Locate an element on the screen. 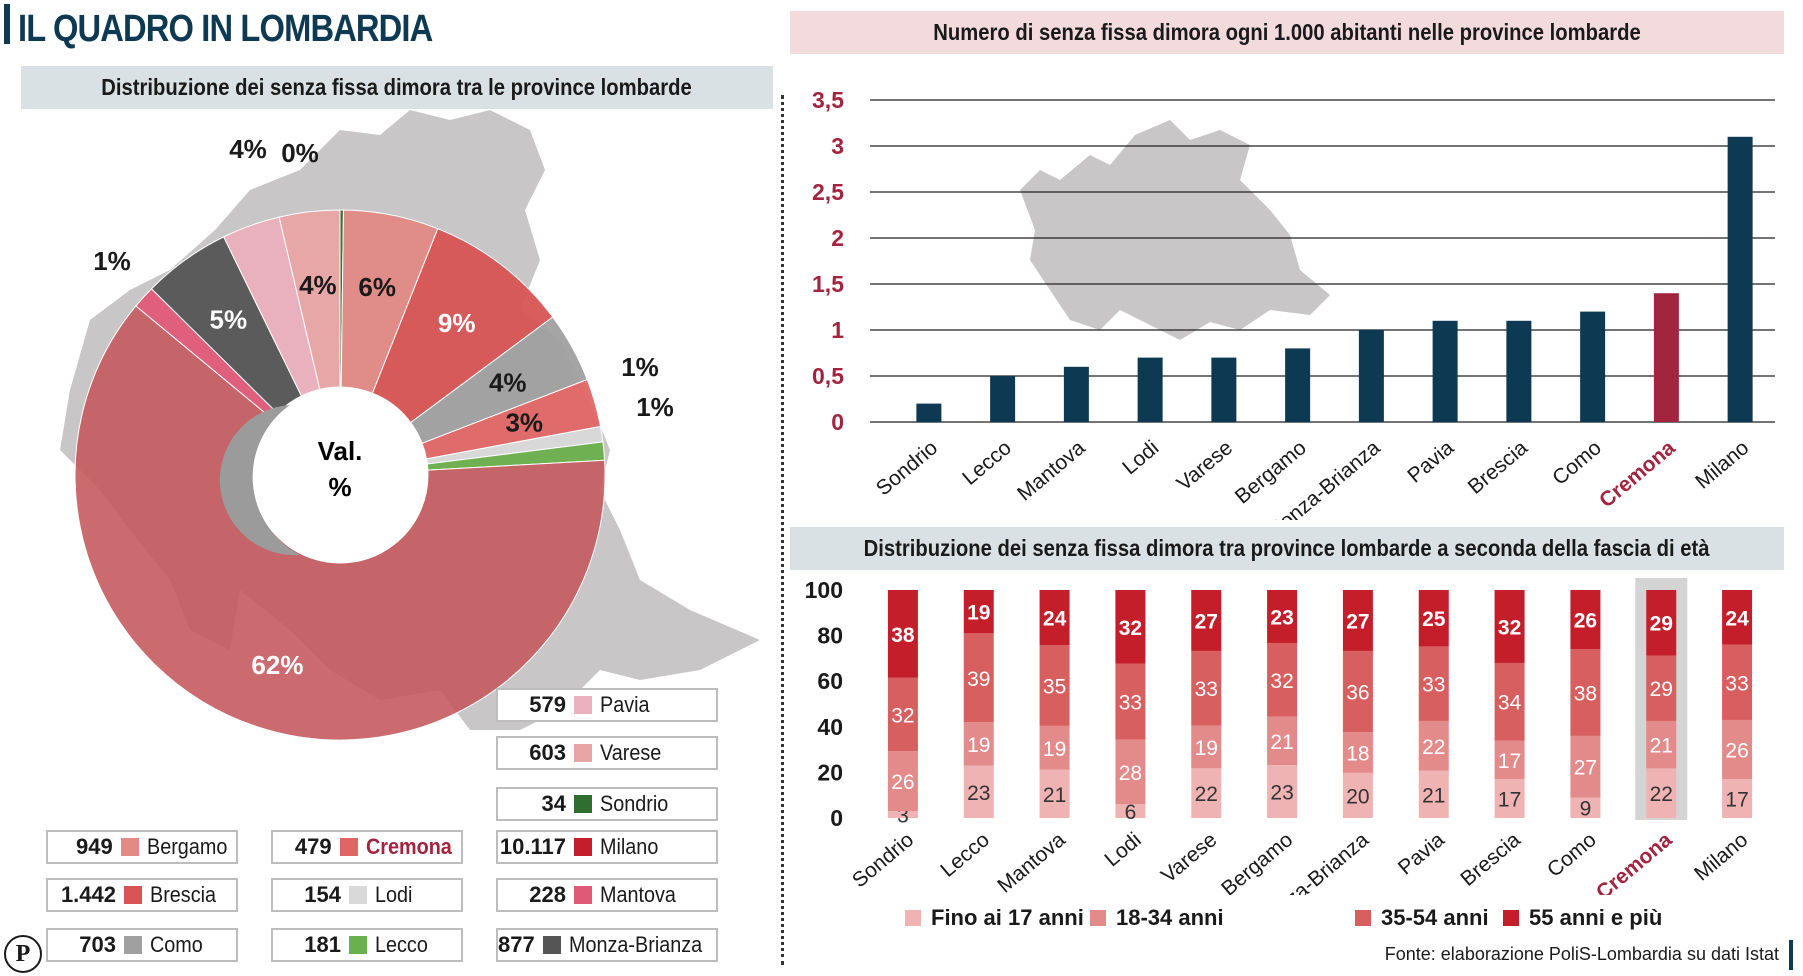 Image resolution: width=1803 pixels, height=976 pixels. bar-lecco is located at coordinates (1003, 399).